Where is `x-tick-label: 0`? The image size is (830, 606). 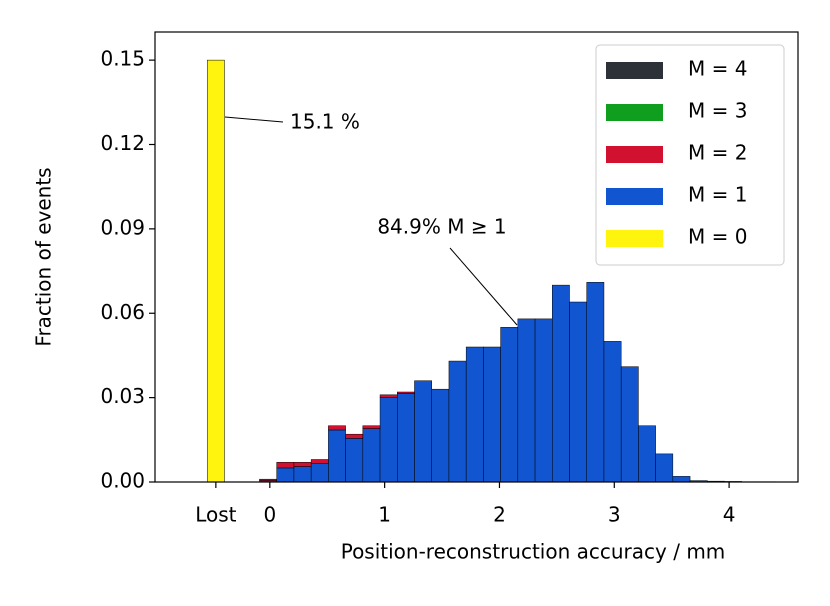 x-tick-label: 0 is located at coordinates (269, 515).